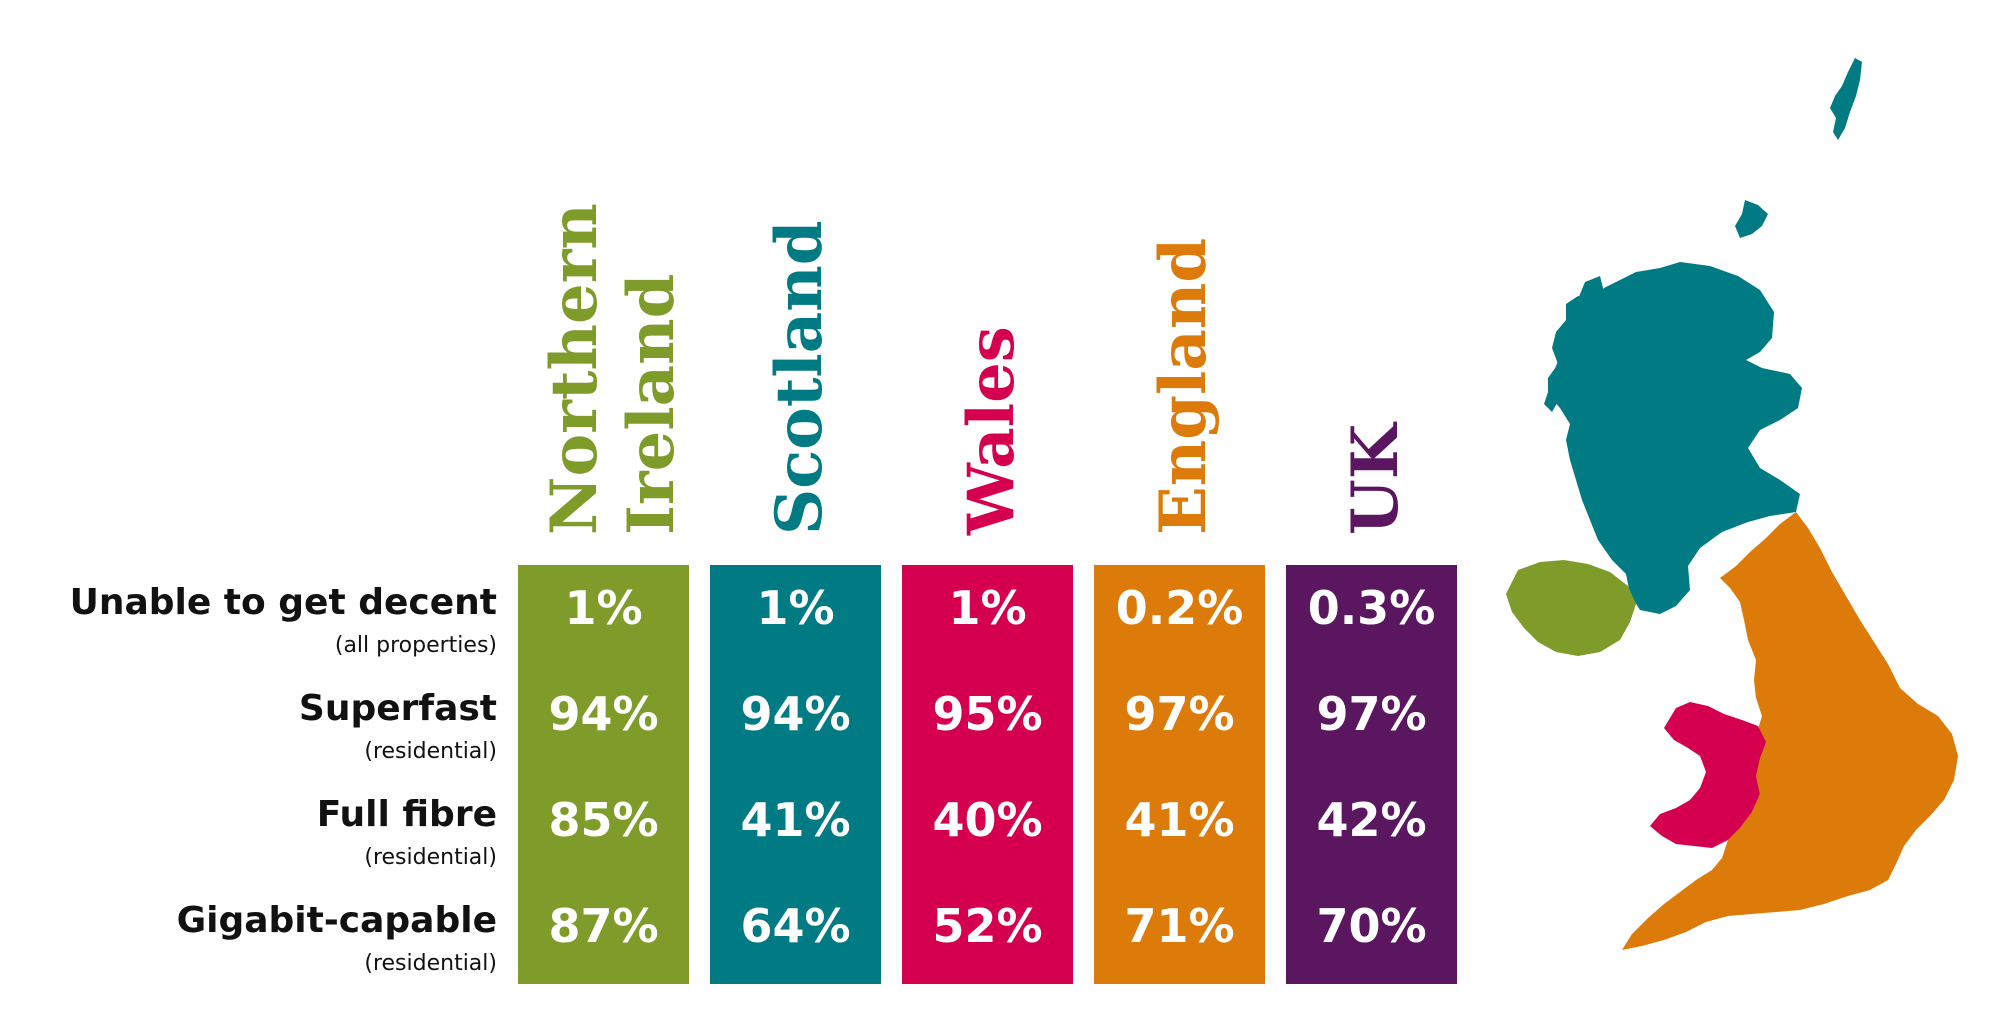 This screenshot has width=2002, height=1022. I want to click on map-region-western-isles, so click(1574, 344).